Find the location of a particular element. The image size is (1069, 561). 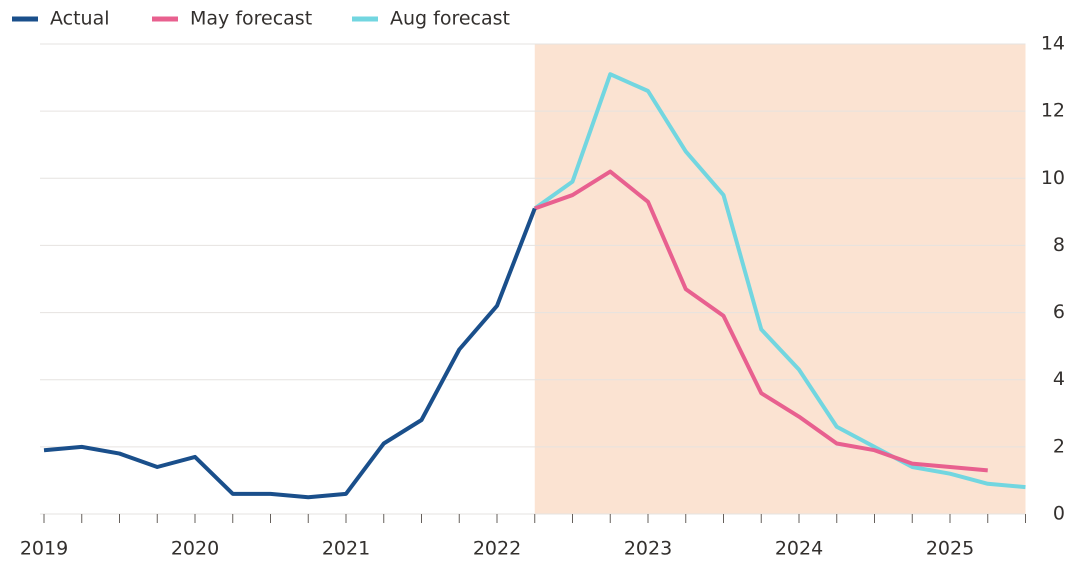

y-tick-label: 14 is located at coordinates (1053, 44).